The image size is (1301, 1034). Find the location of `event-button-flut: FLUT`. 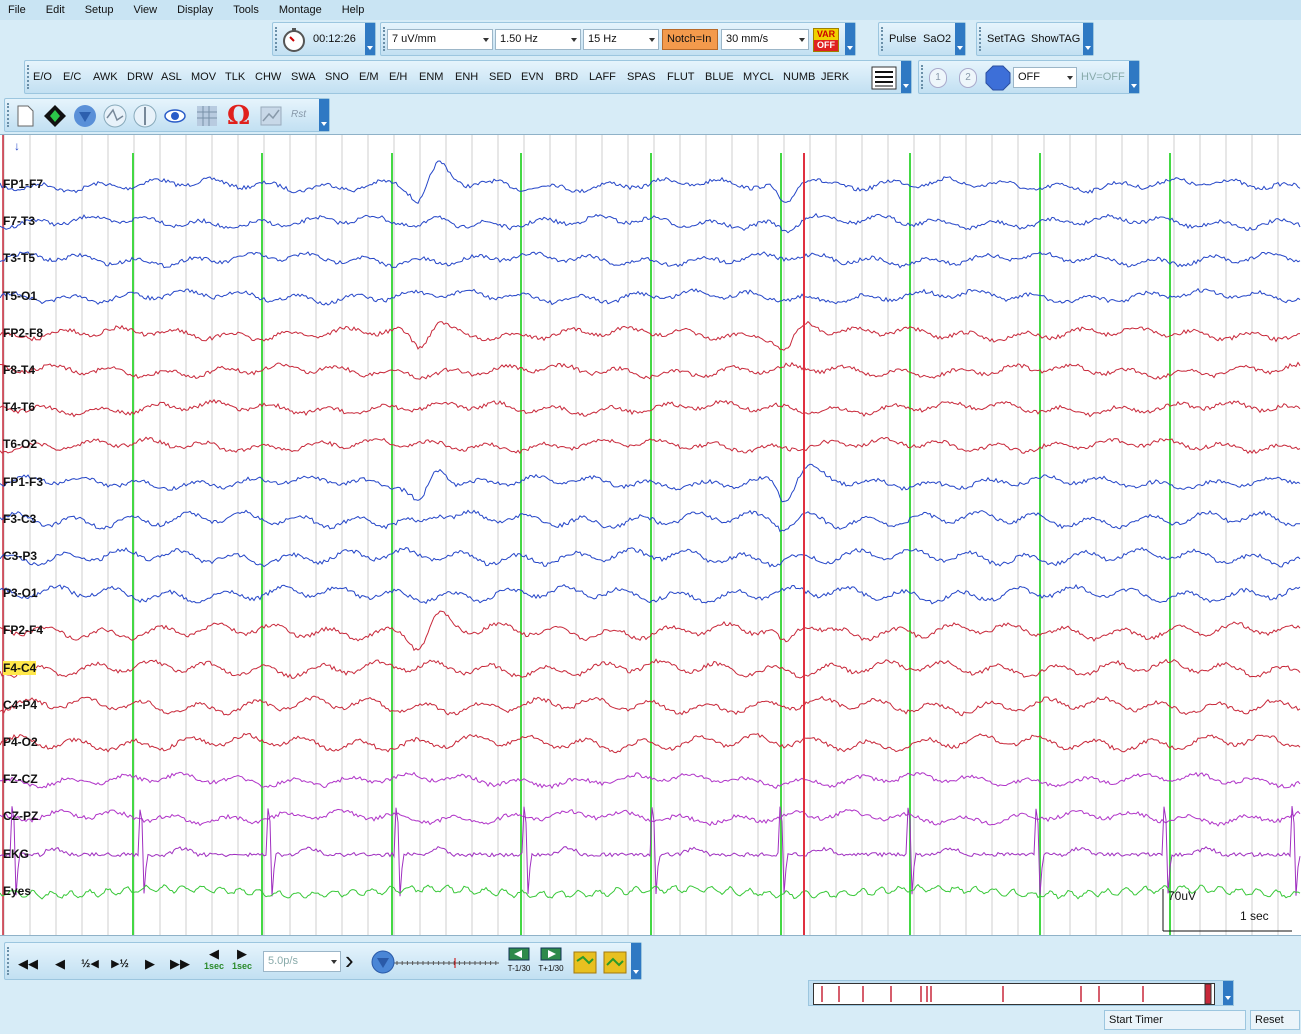

event-button-flut: FLUT is located at coordinates (681, 77).